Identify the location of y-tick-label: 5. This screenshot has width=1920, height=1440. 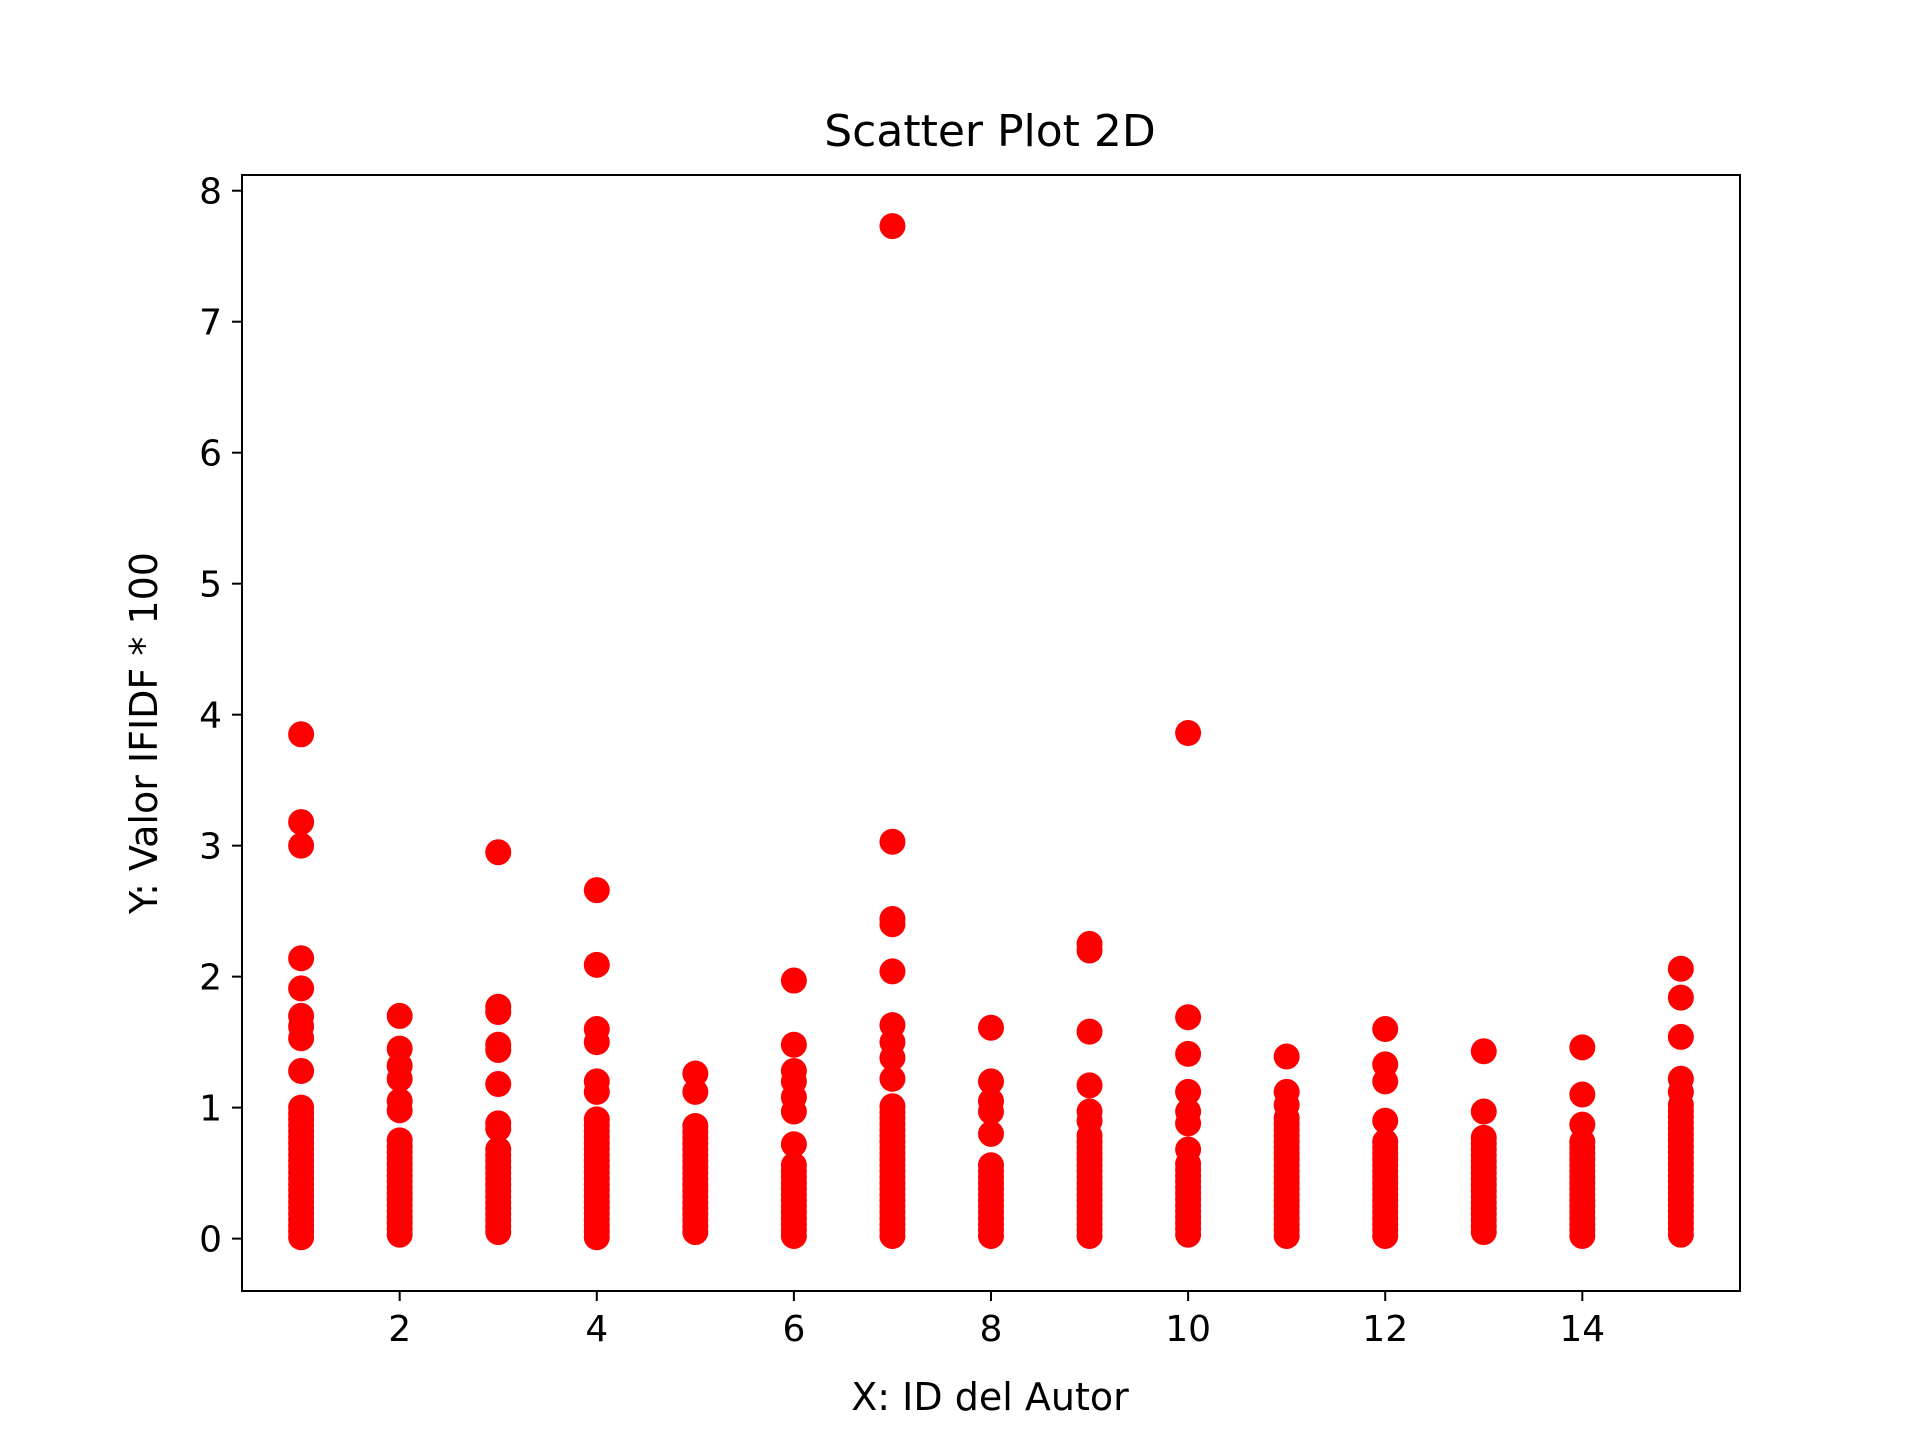
(210, 585).